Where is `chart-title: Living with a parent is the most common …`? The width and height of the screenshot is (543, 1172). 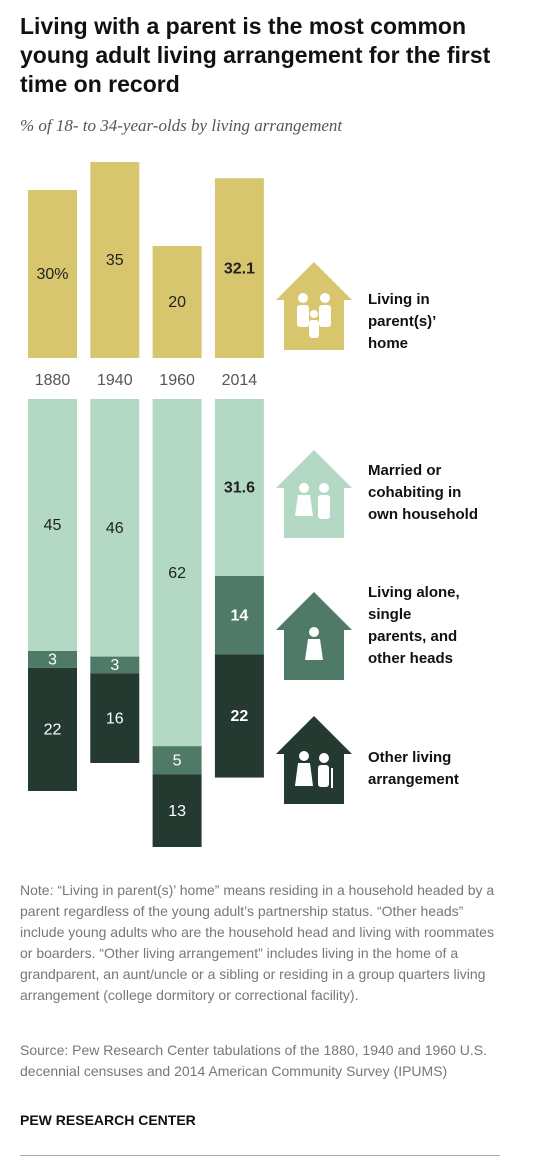 chart-title: Living with a parent is the most common … is located at coordinates (255, 55).